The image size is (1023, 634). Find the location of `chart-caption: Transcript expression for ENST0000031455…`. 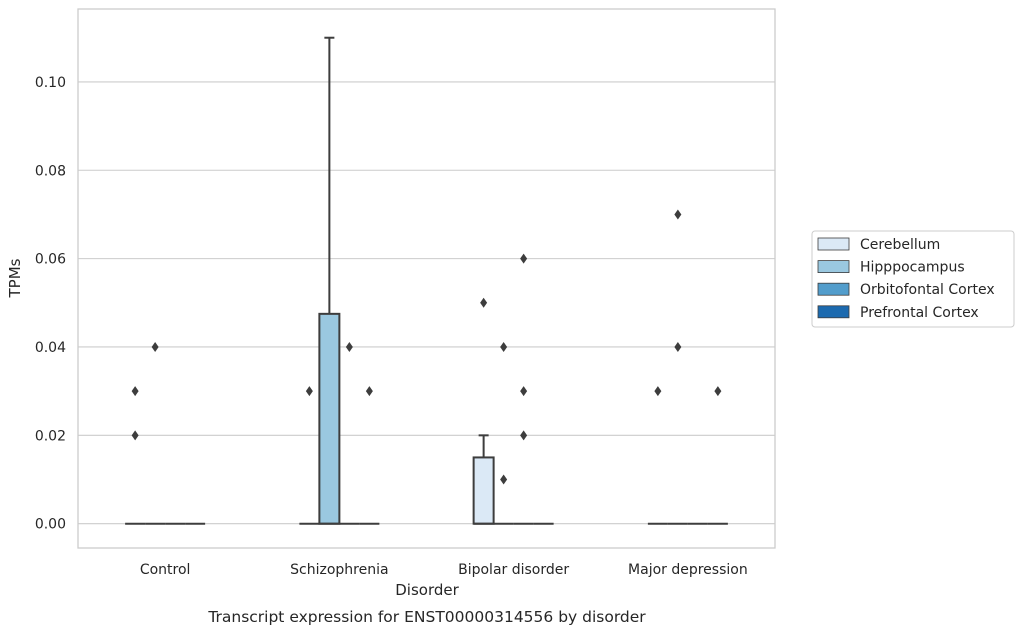

chart-caption: Transcript expression for ENST0000031455… is located at coordinates (426, 617).